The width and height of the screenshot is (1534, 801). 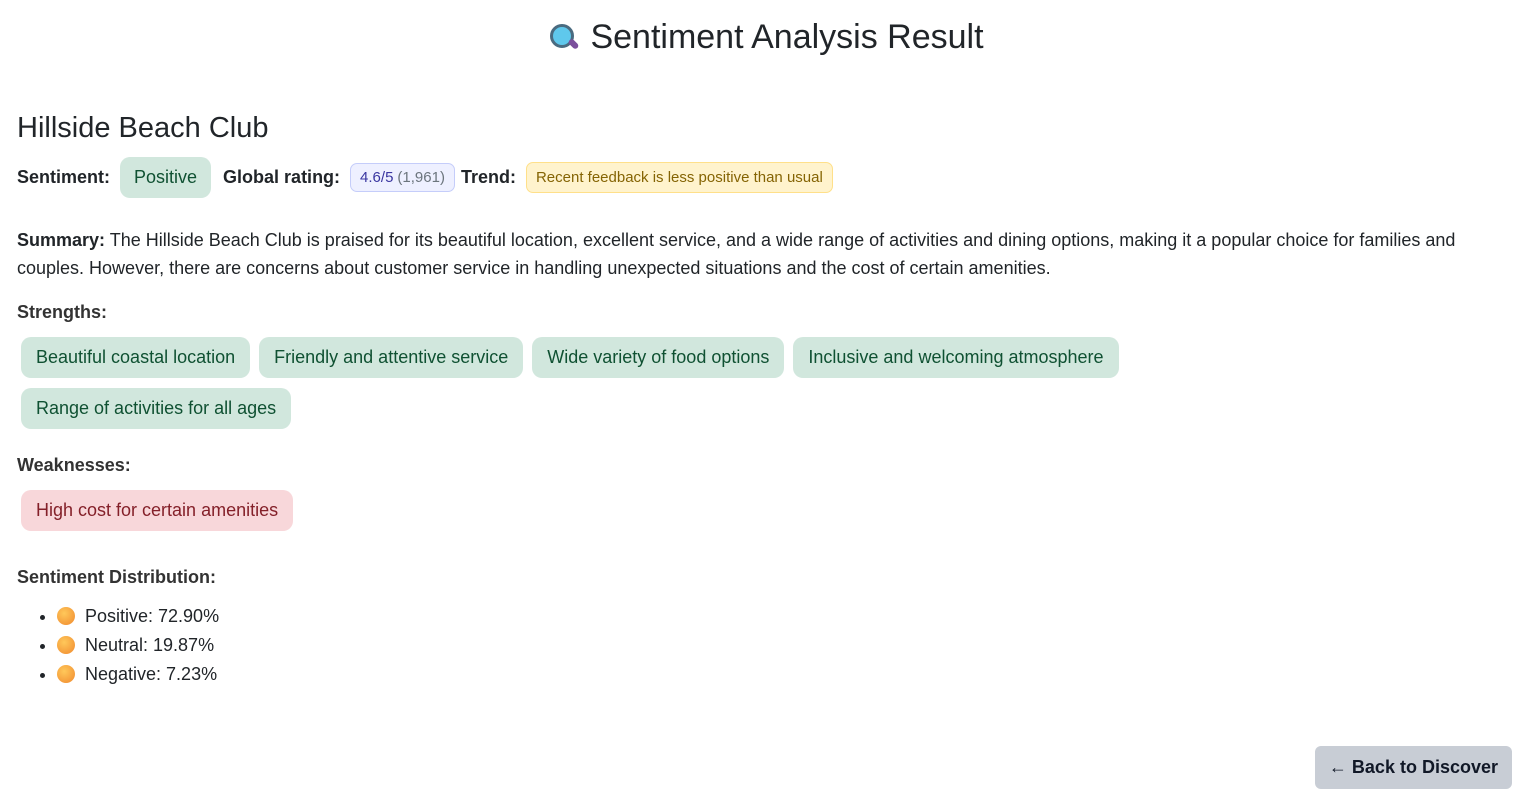 What do you see at coordinates (66, 616) in the screenshot?
I see `smiling-face-icon` at bounding box center [66, 616].